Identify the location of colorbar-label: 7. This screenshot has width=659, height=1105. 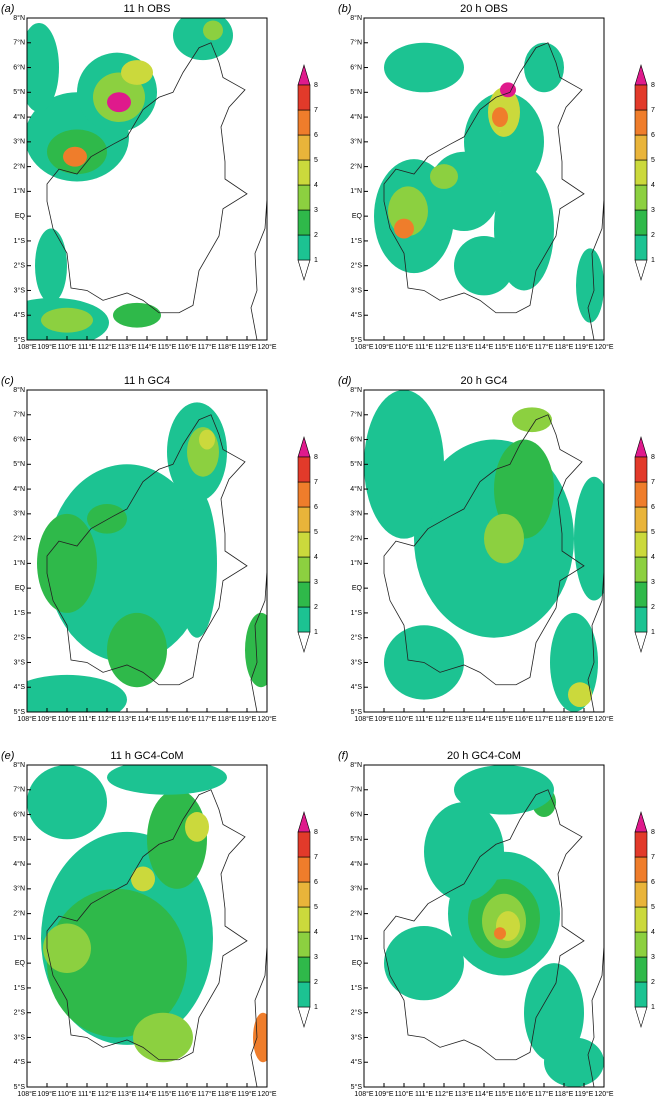
(653, 482).